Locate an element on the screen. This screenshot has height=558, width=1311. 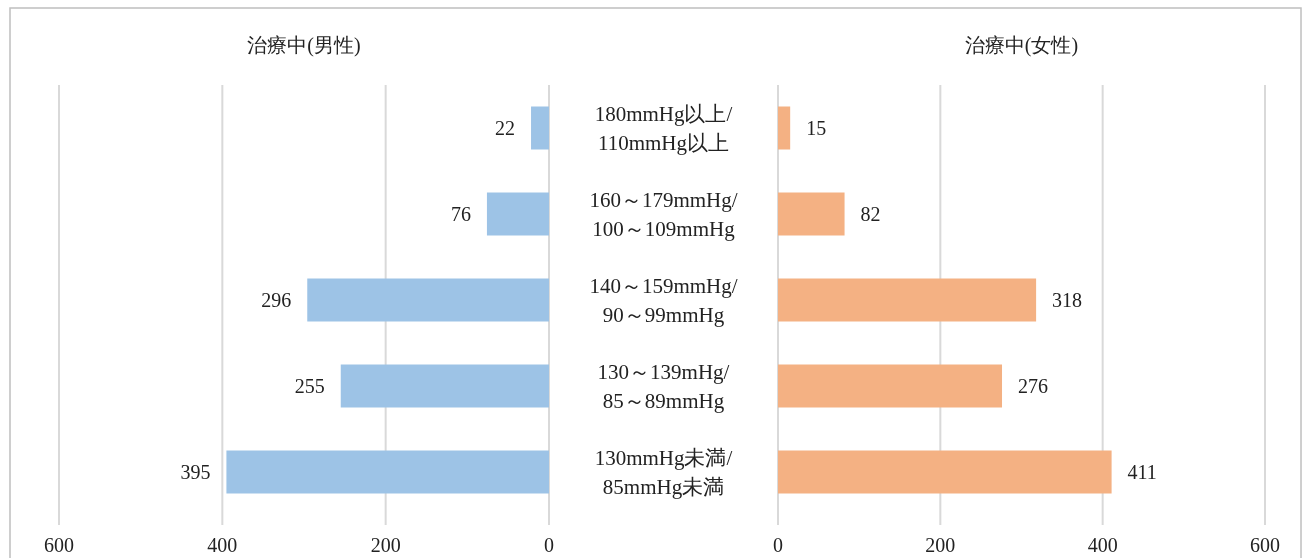
y-tick-label: 130mmHg未満/85mmHg未満 is located at coordinates (663, 472).